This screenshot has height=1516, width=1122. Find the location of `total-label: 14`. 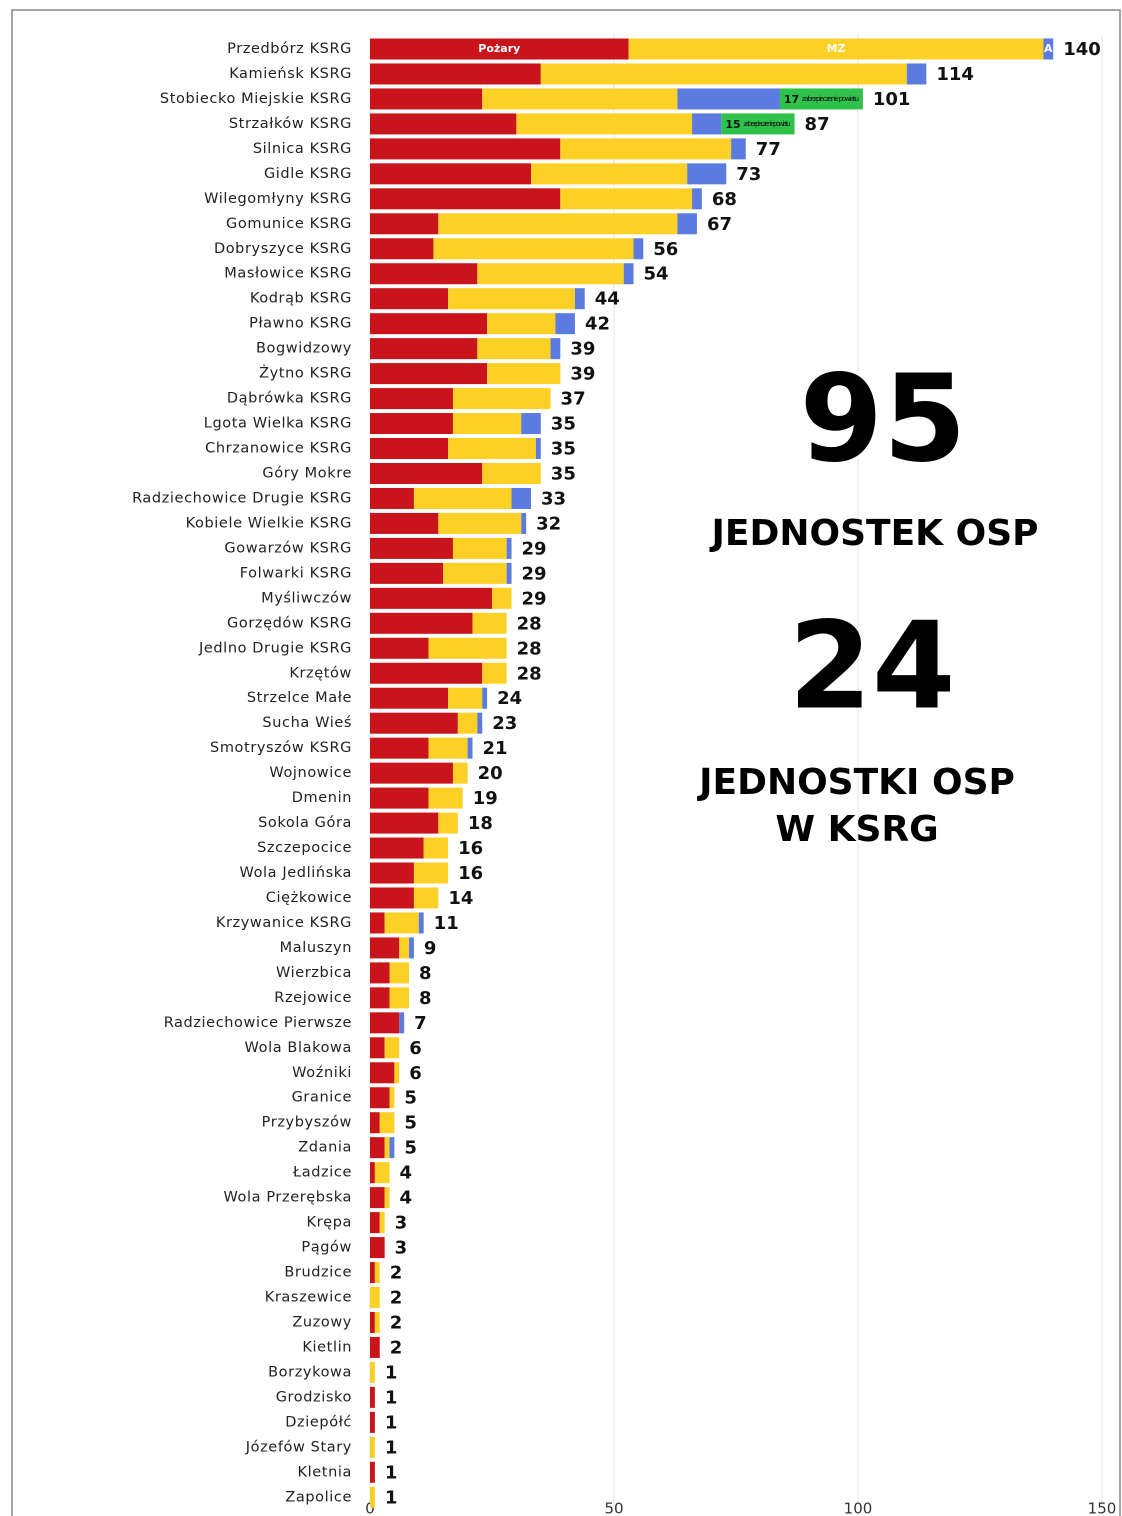

total-label: 14 is located at coordinates (460, 898).